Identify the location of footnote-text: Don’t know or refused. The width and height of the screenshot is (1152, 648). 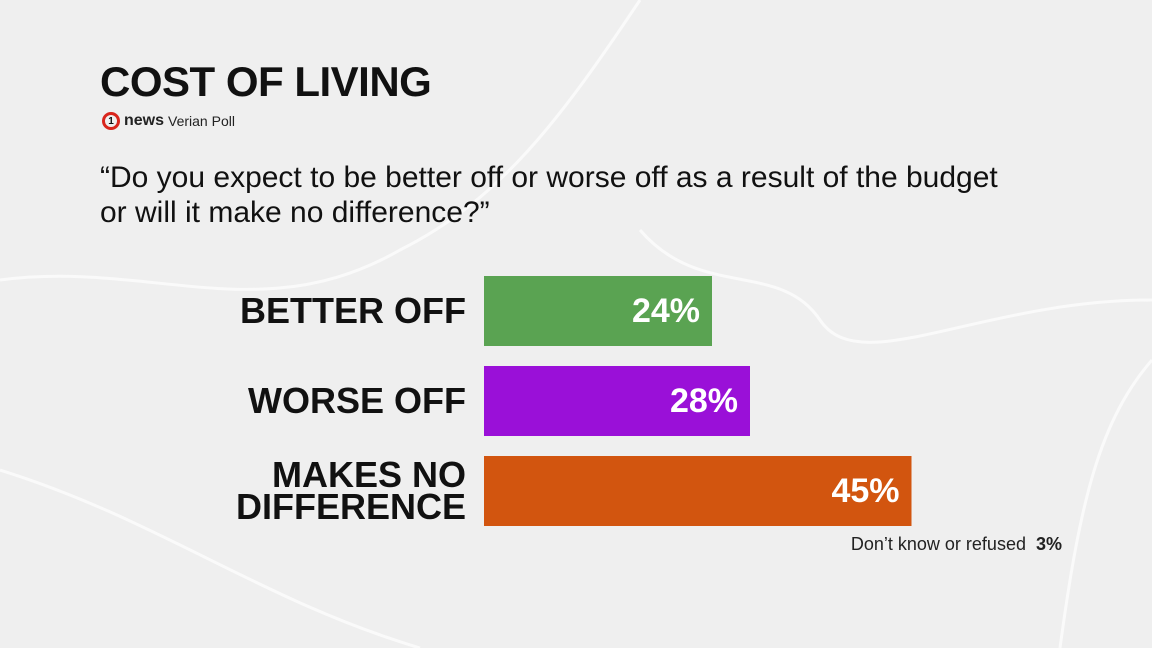
(938, 544).